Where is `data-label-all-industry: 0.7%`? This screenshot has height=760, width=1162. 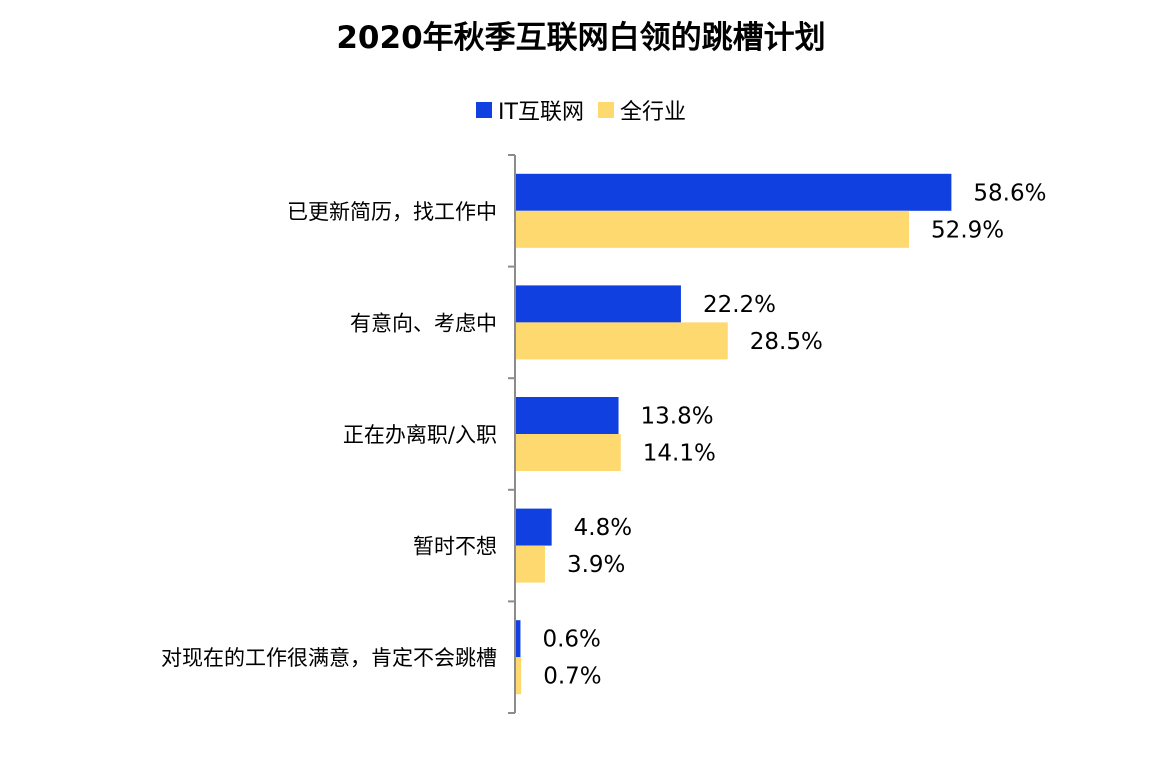 data-label-all-industry: 0.7% is located at coordinates (572, 677).